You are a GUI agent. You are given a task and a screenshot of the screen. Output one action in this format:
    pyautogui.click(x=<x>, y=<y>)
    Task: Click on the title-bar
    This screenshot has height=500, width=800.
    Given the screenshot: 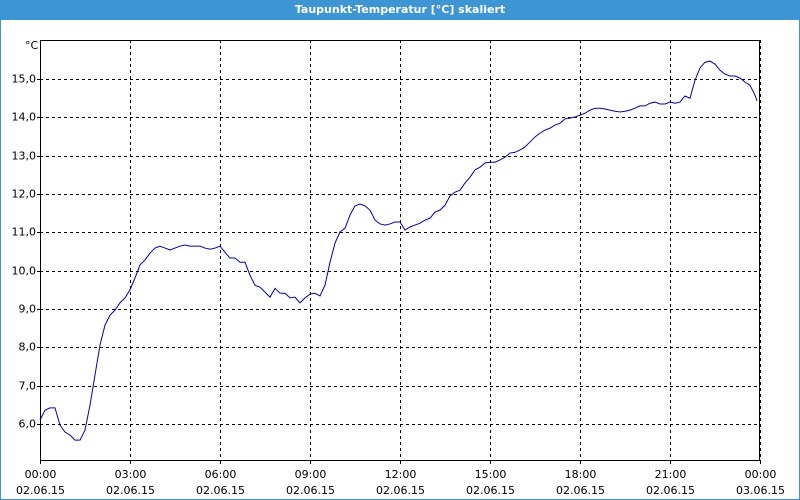 What is the action you would take?
    pyautogui.click(x=400, y=9)
    